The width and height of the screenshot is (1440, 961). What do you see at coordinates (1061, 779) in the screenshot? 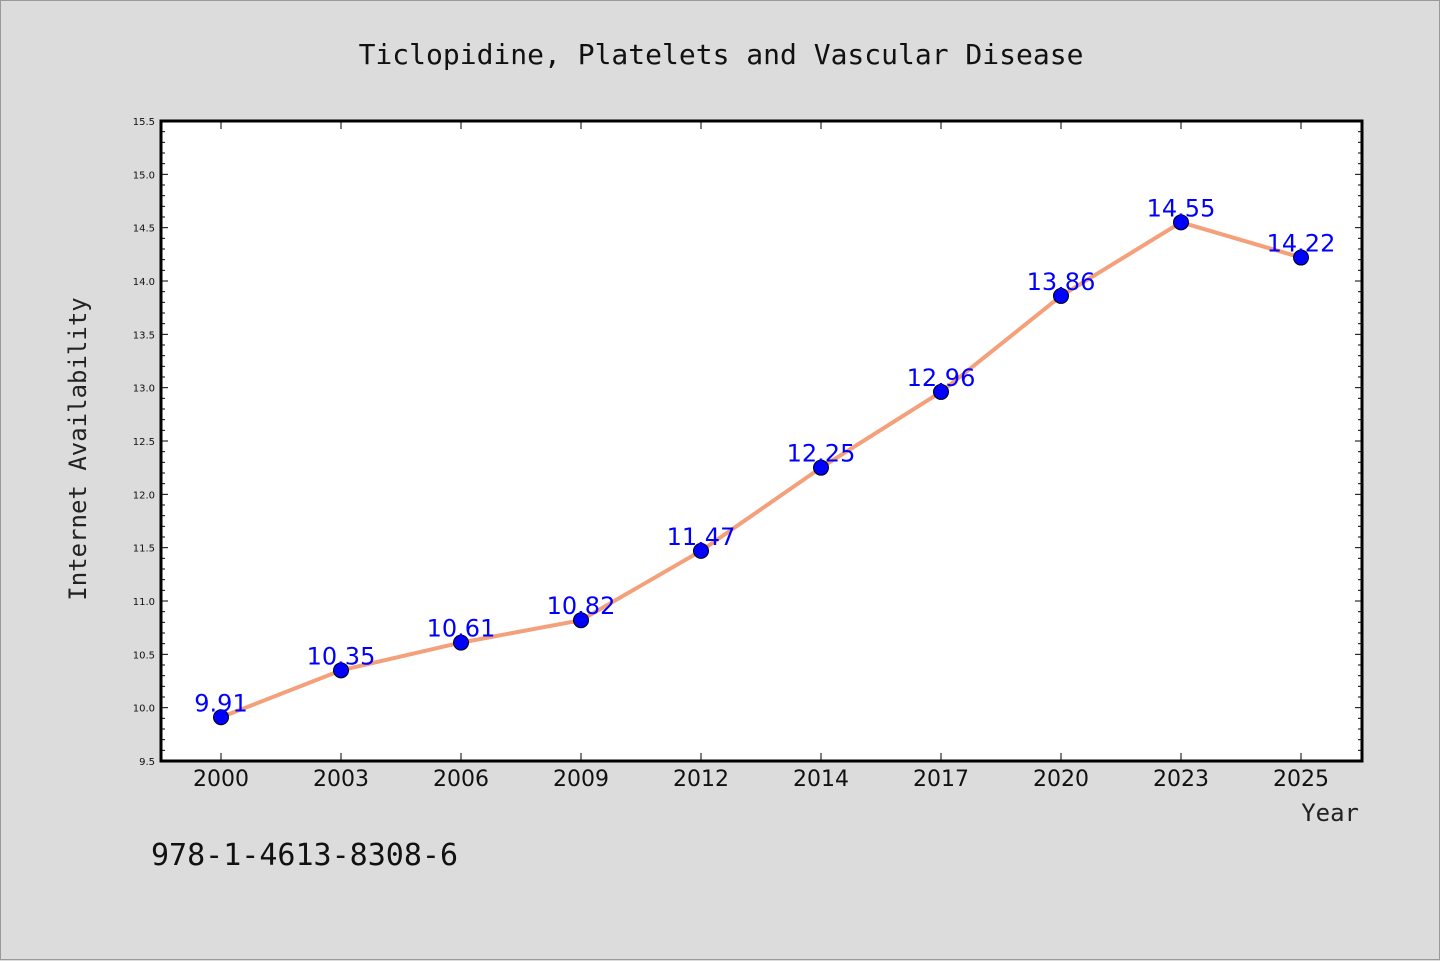
I see `x-tick-label: 2020` at bounding box center [1061, 779].